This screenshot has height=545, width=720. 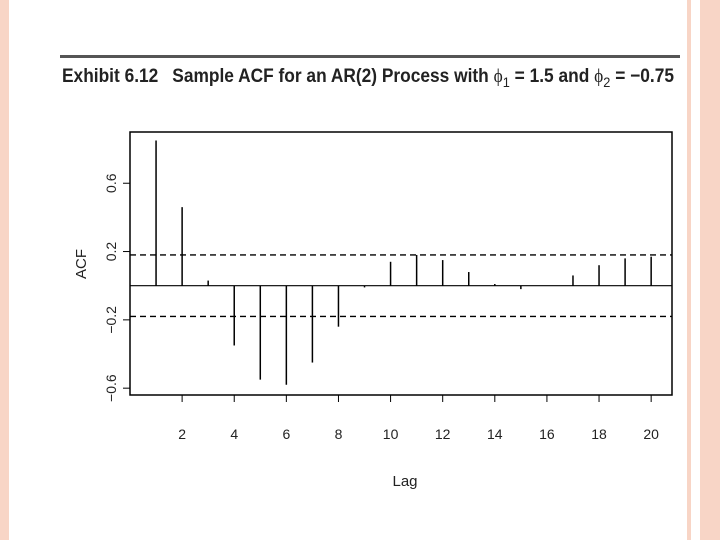 What do you see at coordinates (234, 434) in the screenshot?
I see `x-tick-label: 4` at bounding box center [234, 434].